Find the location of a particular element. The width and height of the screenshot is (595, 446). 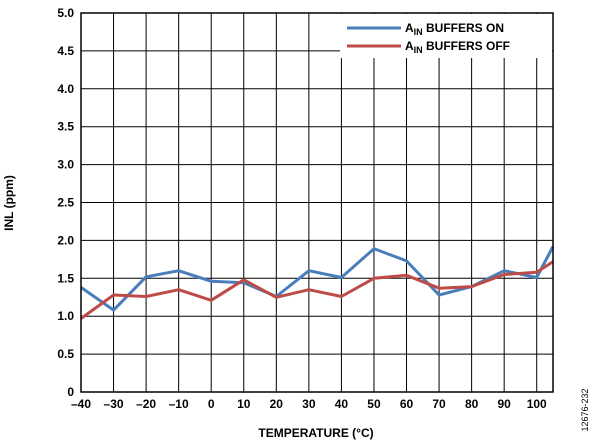

legend-label-buffers-off-rest: BUFFERS OFF is located at coordinates (466, 46).